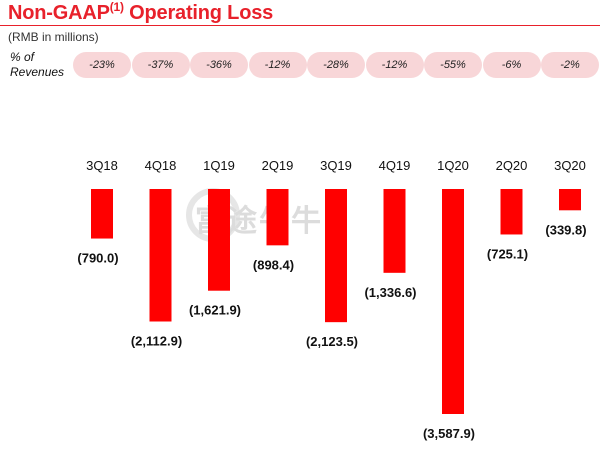  Describe the element at coordinates (37, 72) in the screenshot. I see `pct-label-line2: Revenues` at that location.